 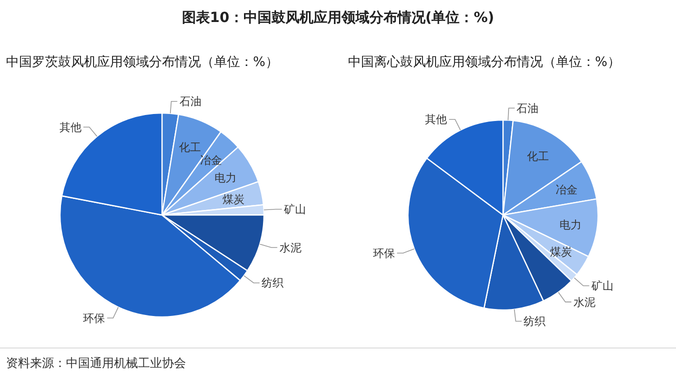 I want to click on chart-subtitle: 中国罗茨鼓风机应用领域分布情况（单位：%）, so click(x=142, y=62).